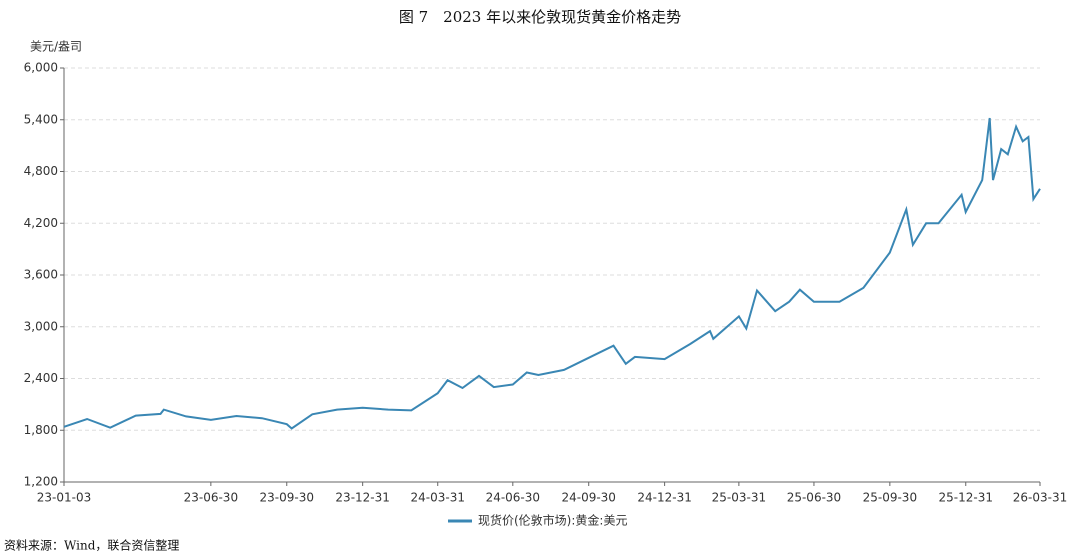  Describe the element at coordinates (814, 498) in the screenshot. I see `x-tick-label: 25-06-30` at that location.